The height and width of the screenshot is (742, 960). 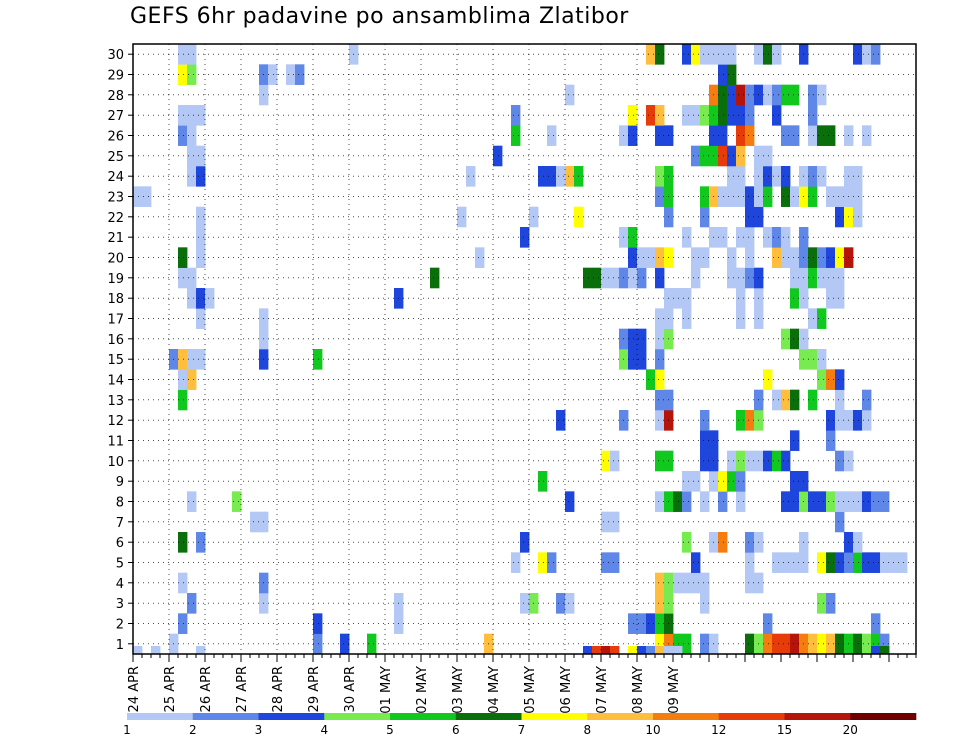 I want to click on x-tick-label: 29 APR, so click(x=314, y=689).